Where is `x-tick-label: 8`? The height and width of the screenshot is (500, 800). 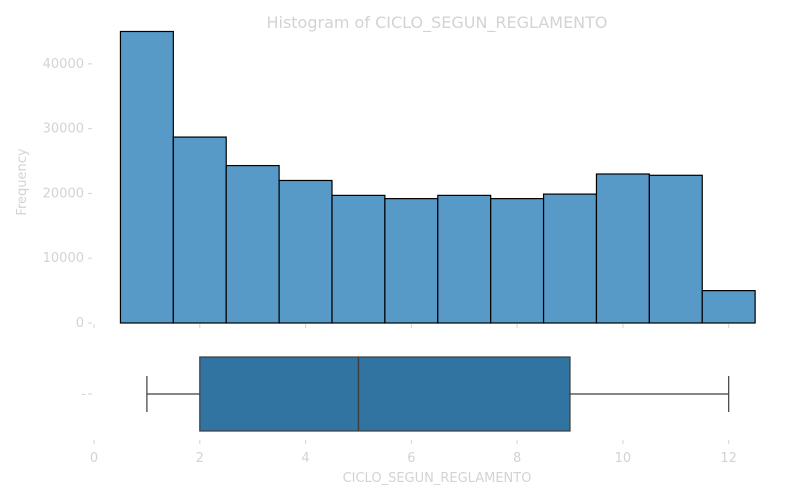
x-tick-label: 8 is located at coordinates (517, 458).